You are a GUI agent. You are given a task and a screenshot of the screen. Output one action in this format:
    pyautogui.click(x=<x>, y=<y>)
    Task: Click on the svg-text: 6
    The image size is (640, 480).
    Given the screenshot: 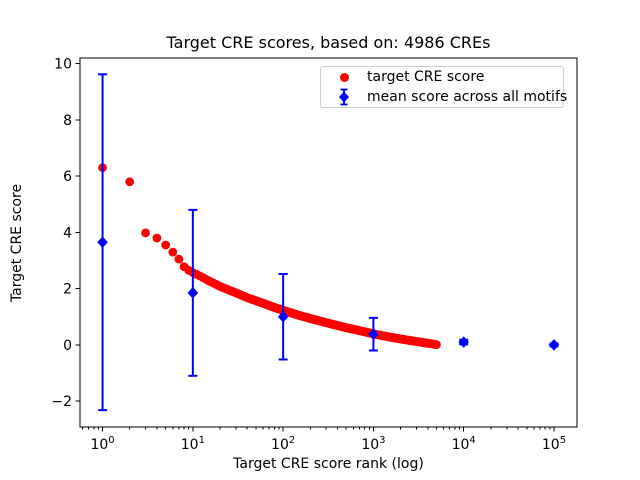 What is the action you would take?
    pyautogui.click(x=67, y=177)
    